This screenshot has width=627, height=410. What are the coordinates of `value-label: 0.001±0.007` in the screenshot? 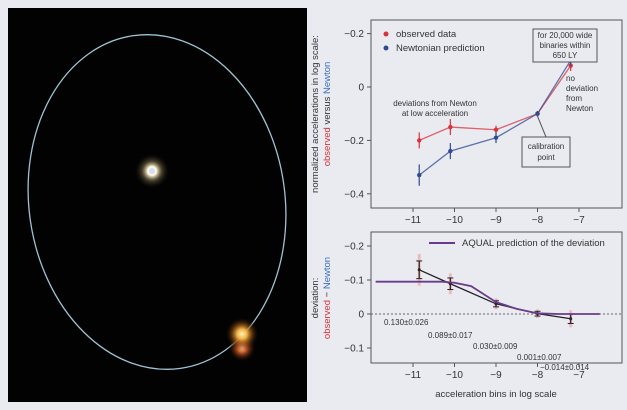 It's located at (539, 357).